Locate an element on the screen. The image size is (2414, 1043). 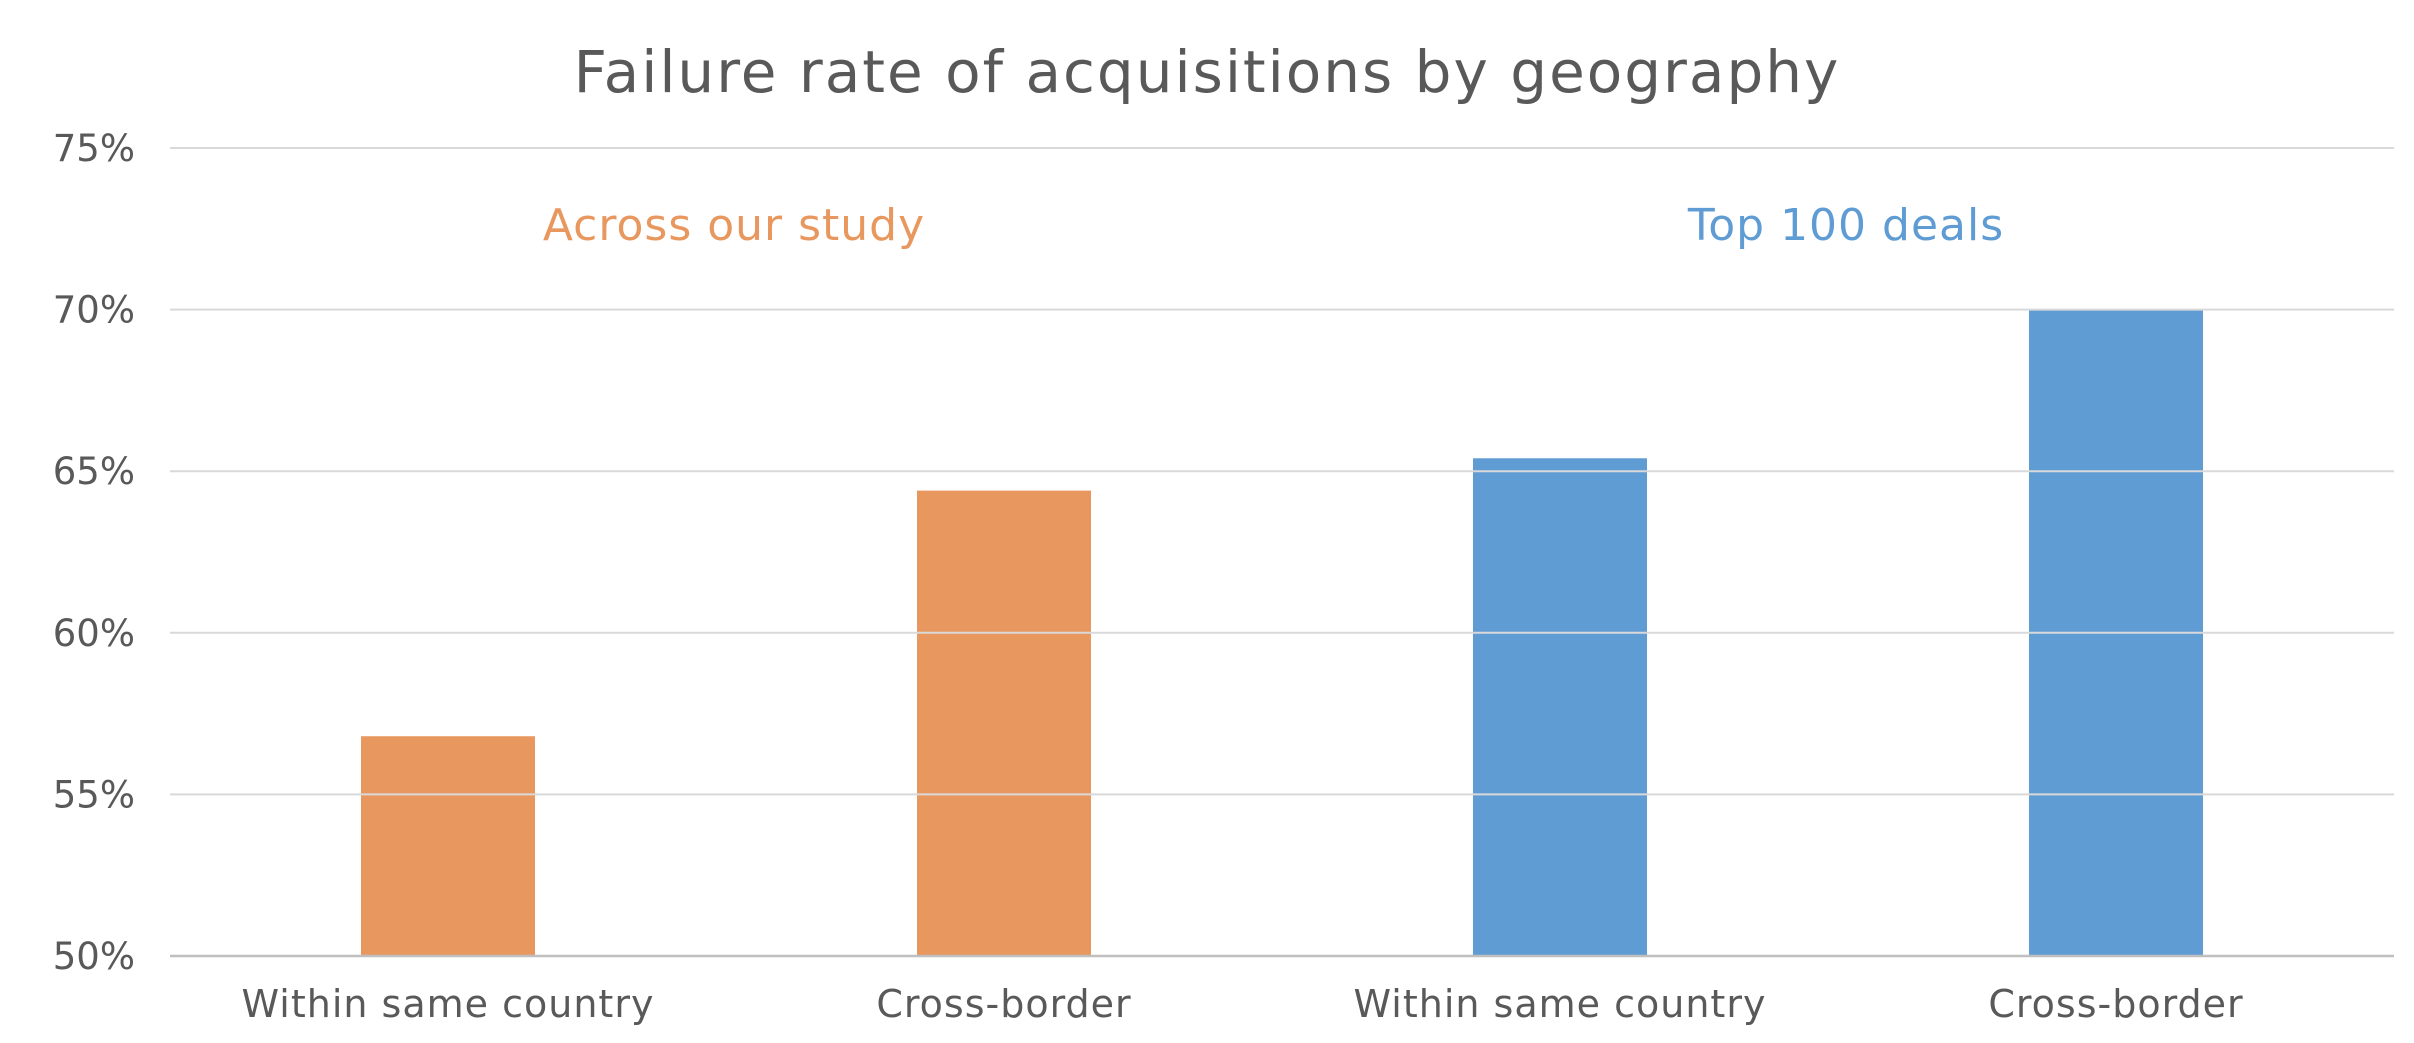
group-label: Top 100 deals is located at coordinates (1845, 225).